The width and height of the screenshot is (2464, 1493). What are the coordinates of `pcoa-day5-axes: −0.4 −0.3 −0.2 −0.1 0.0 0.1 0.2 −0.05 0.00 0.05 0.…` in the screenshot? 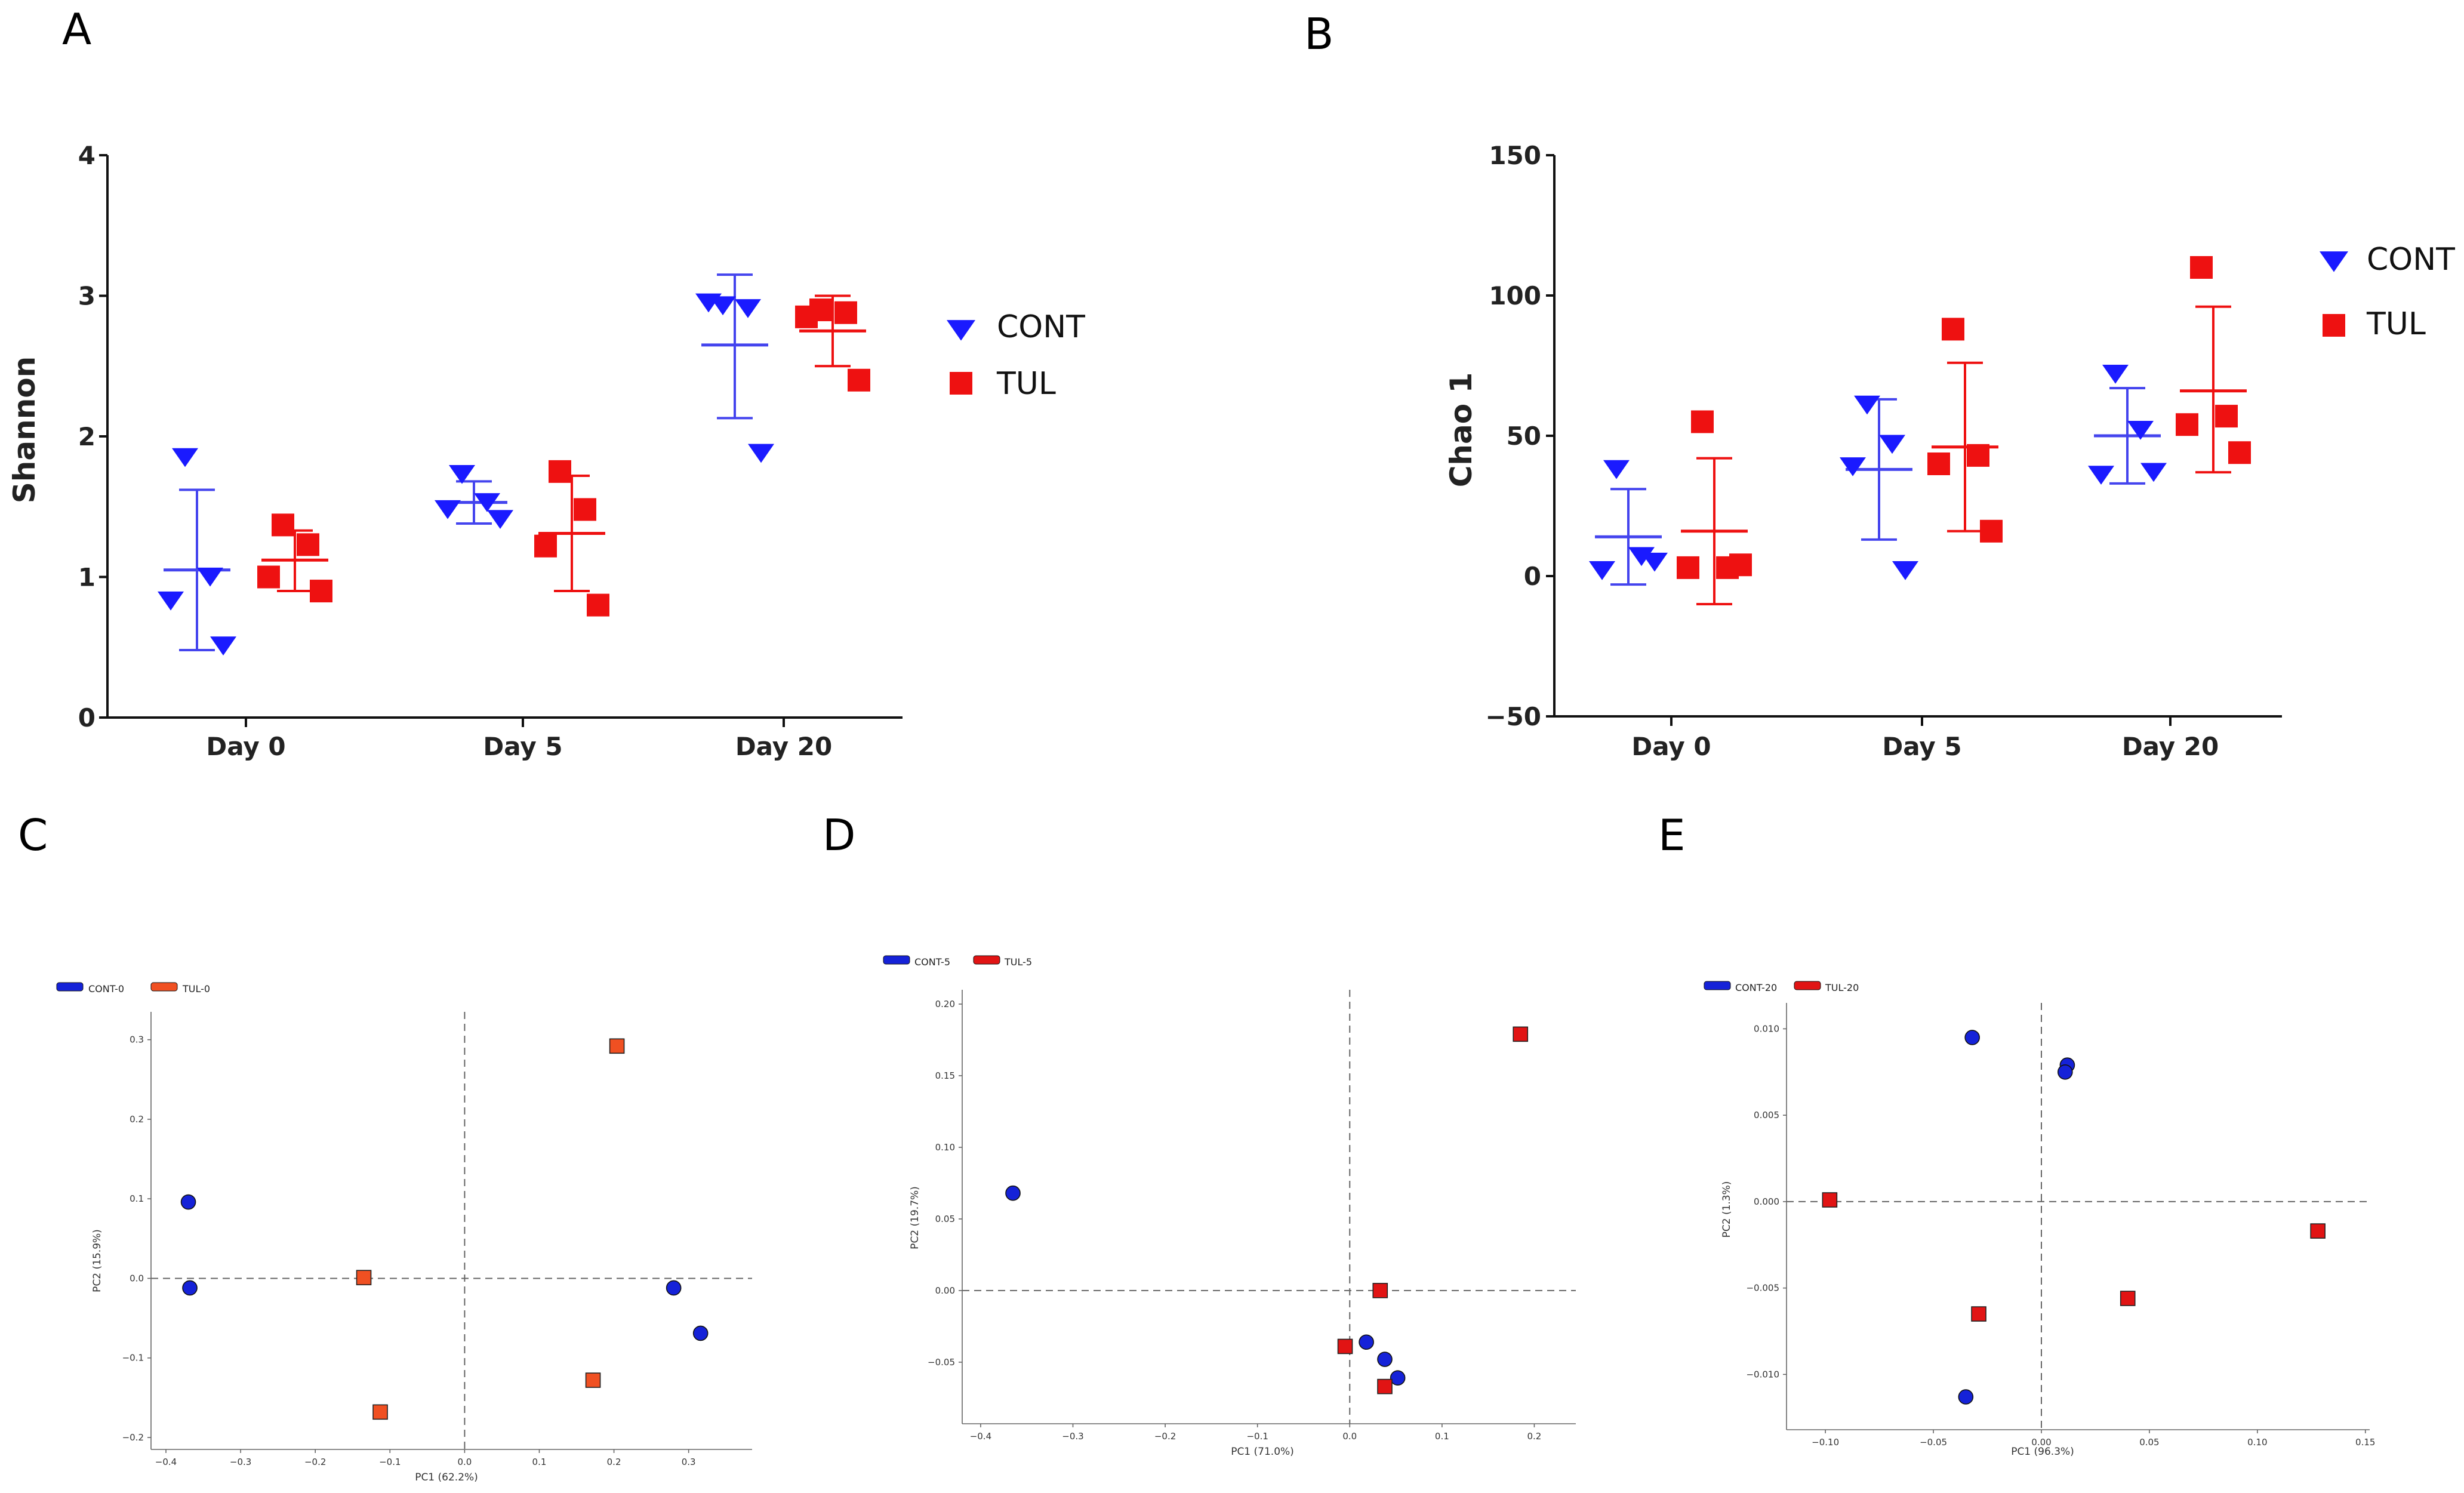 It's located at (1252, 1216).